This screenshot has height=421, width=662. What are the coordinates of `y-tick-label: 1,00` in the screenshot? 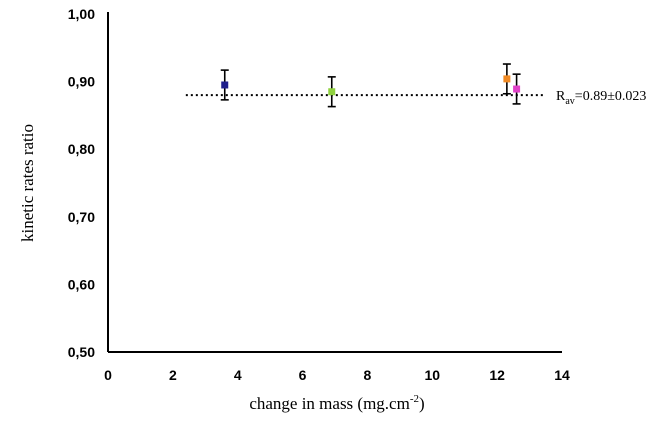 It's located at (81, 14).